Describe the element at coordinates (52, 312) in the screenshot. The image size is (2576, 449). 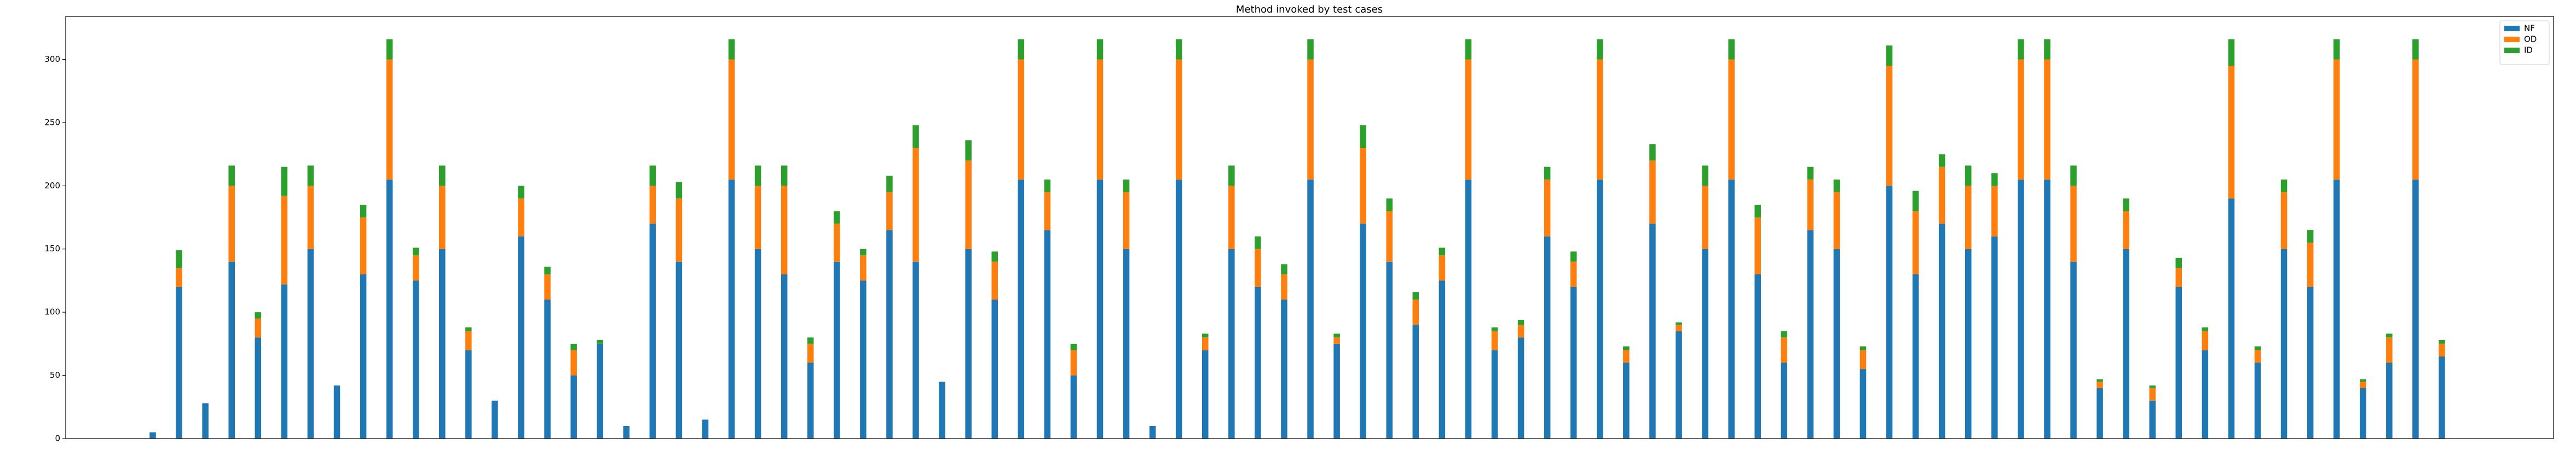
I see `y-tick-label: 100` at that location.